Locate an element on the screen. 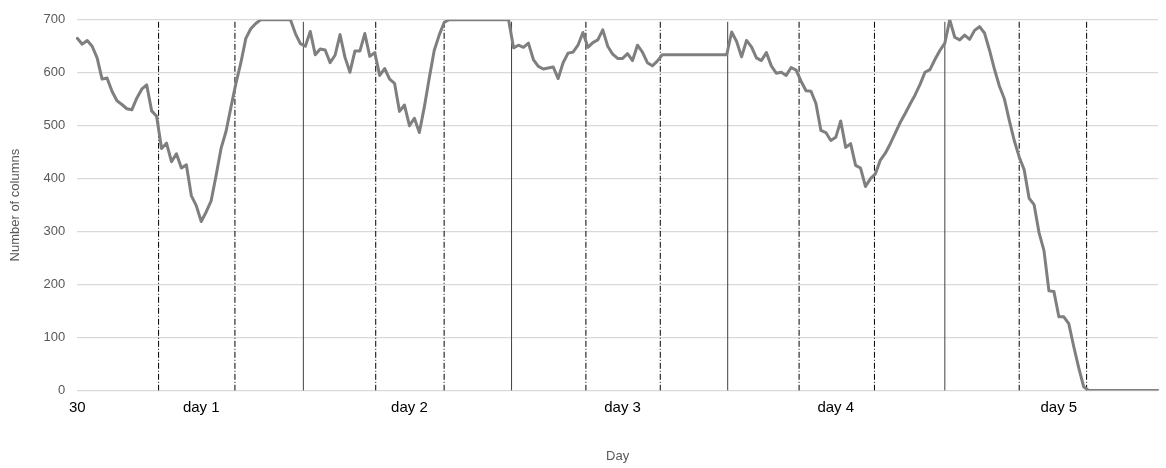 This screenshot has height=468, width=1166. x-tick-label: day 5 is located at coordinates (1059, 406).